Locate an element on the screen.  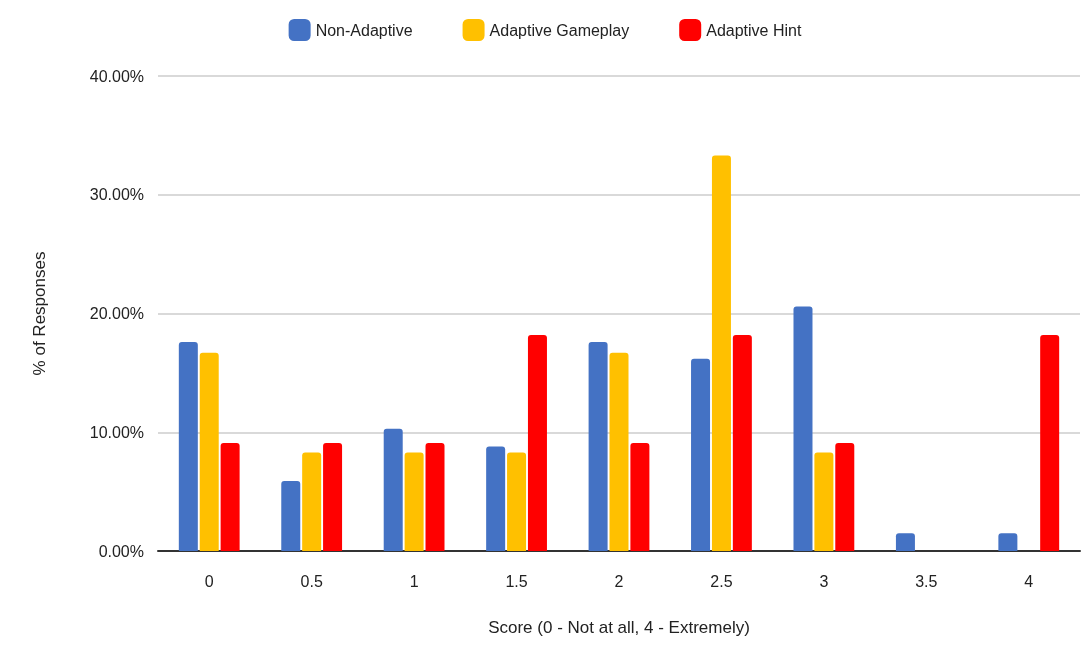
legend-label: Adaptive Hint is located at coordinates (754, 30).